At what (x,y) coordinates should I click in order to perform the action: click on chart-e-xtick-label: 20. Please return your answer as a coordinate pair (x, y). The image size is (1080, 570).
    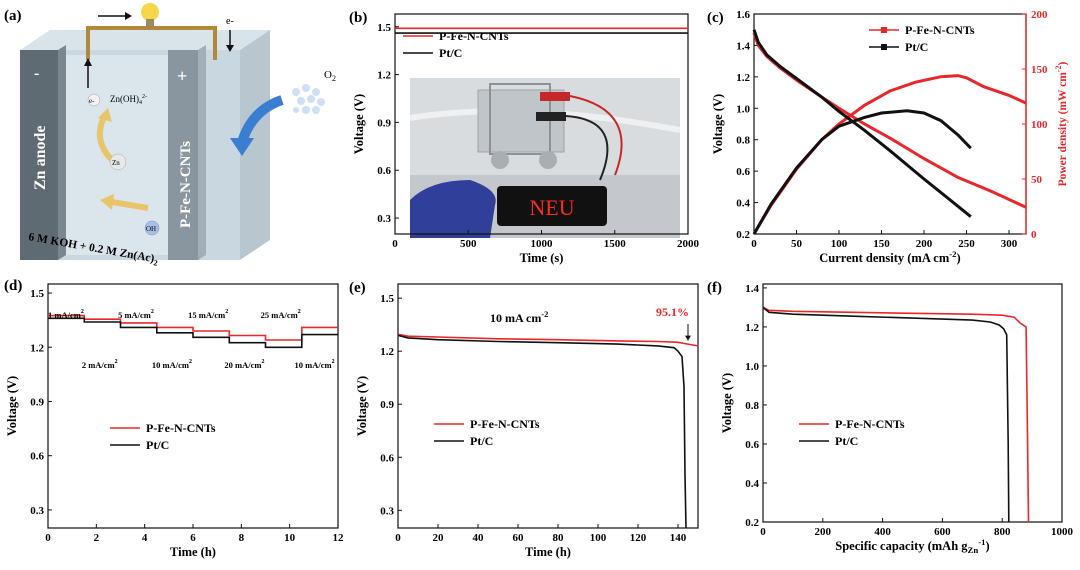
    Looking at the image, I should click on (439, 538).